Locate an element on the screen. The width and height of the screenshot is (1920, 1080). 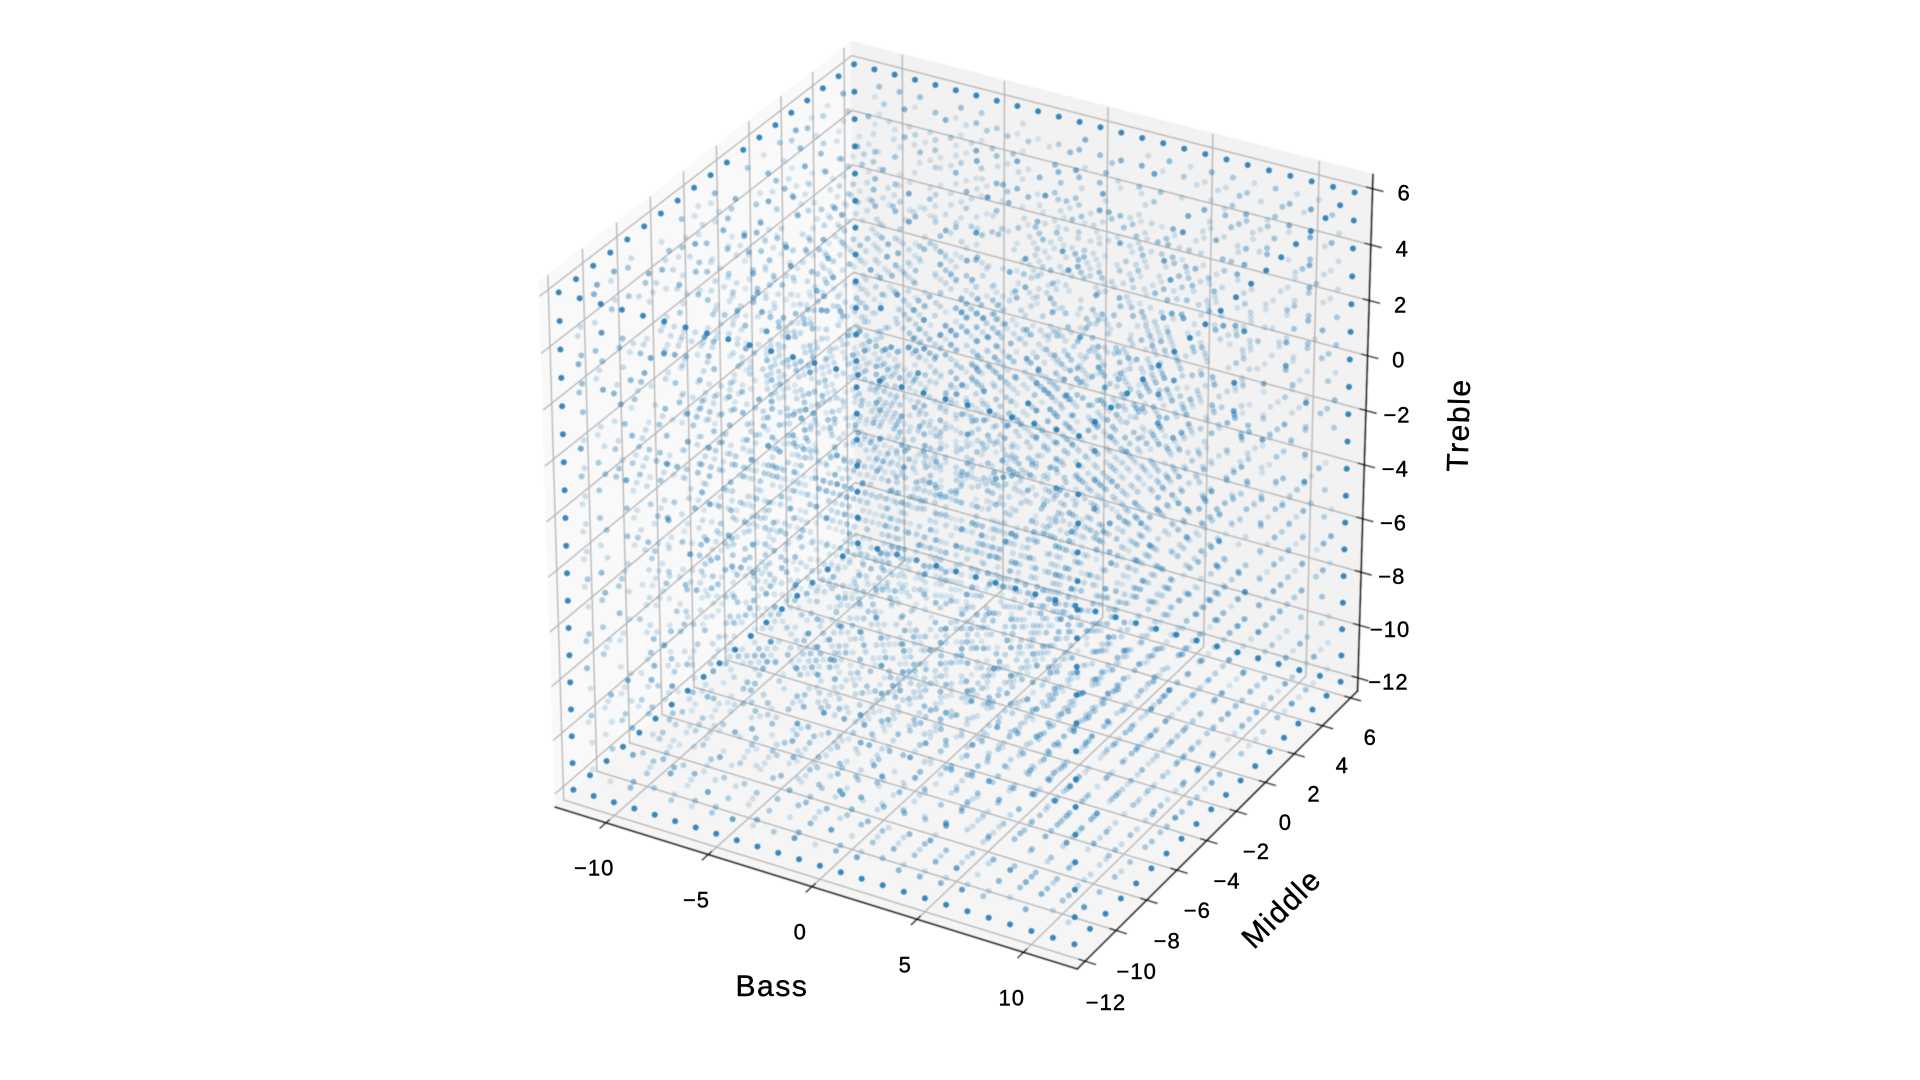
svg-text: −5 is located at coordinates (696, 899).